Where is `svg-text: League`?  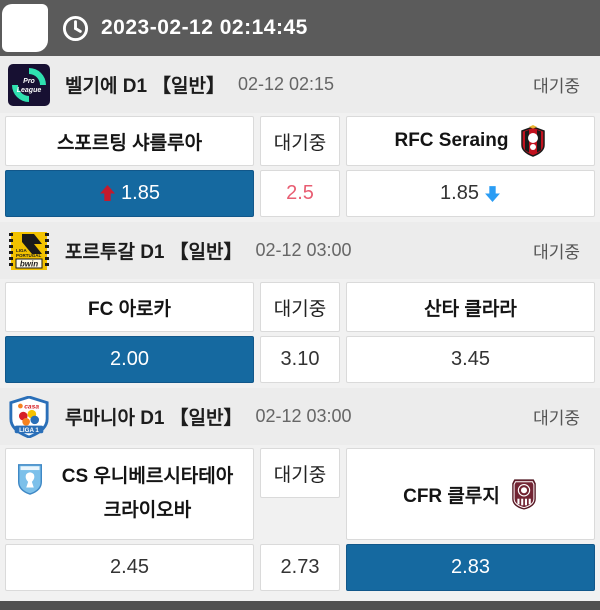 svg-text: League is located at coordinates (29, 90).